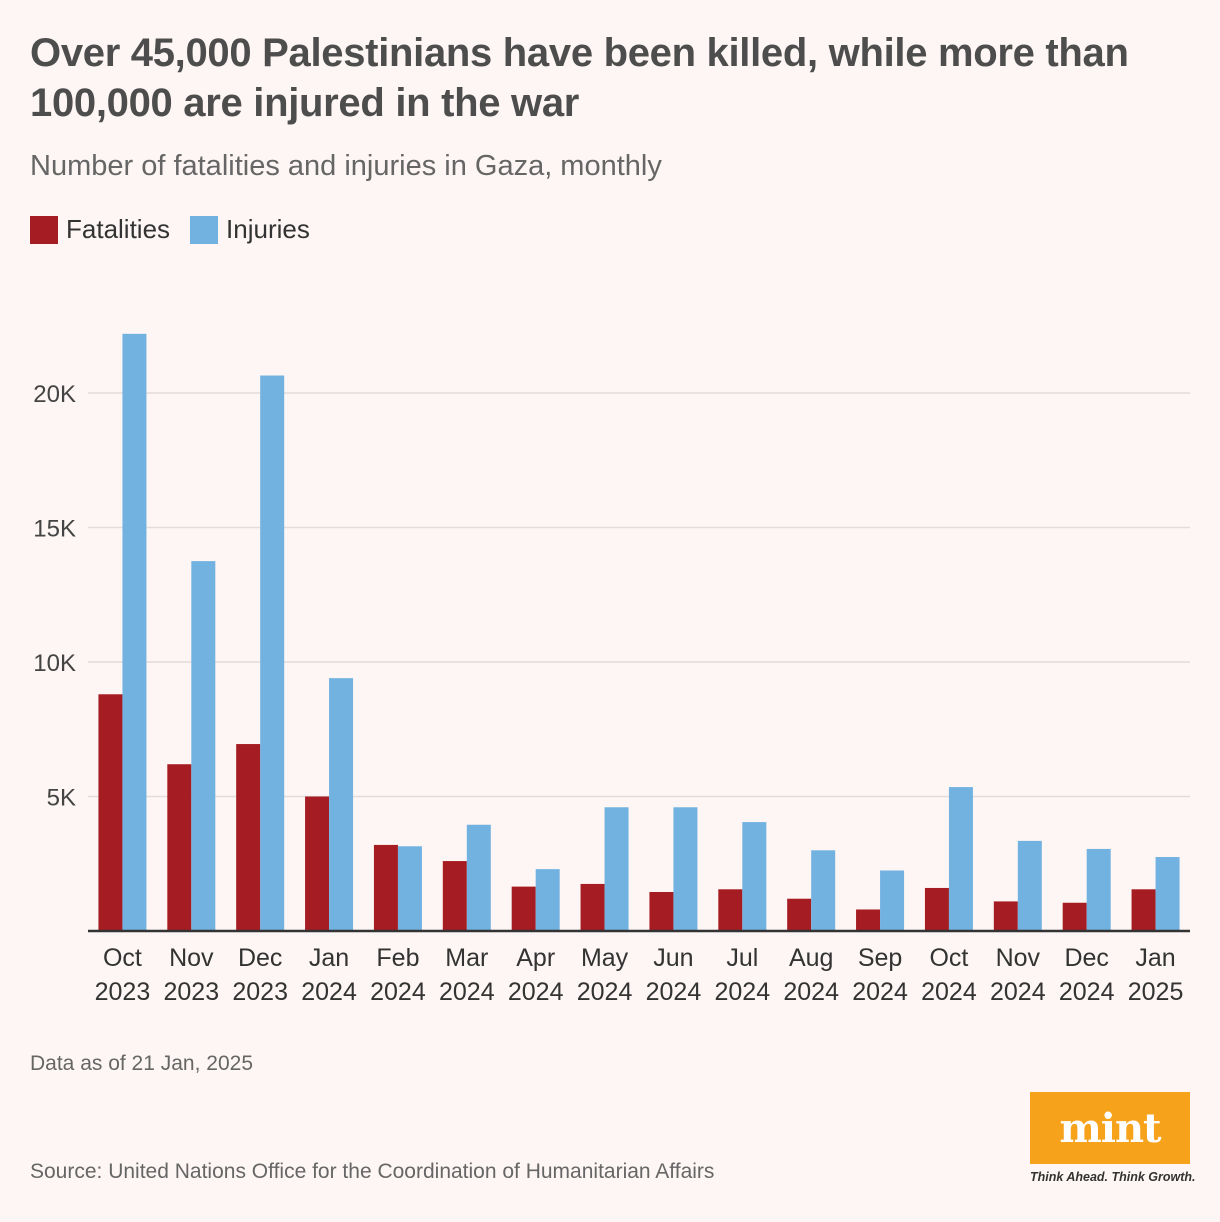 Image resolution: width=1220 pixels, height=1222 pixels. I want to click on mint-logo: mint Think Ahead. Think Growth., so click(1113, 1138).